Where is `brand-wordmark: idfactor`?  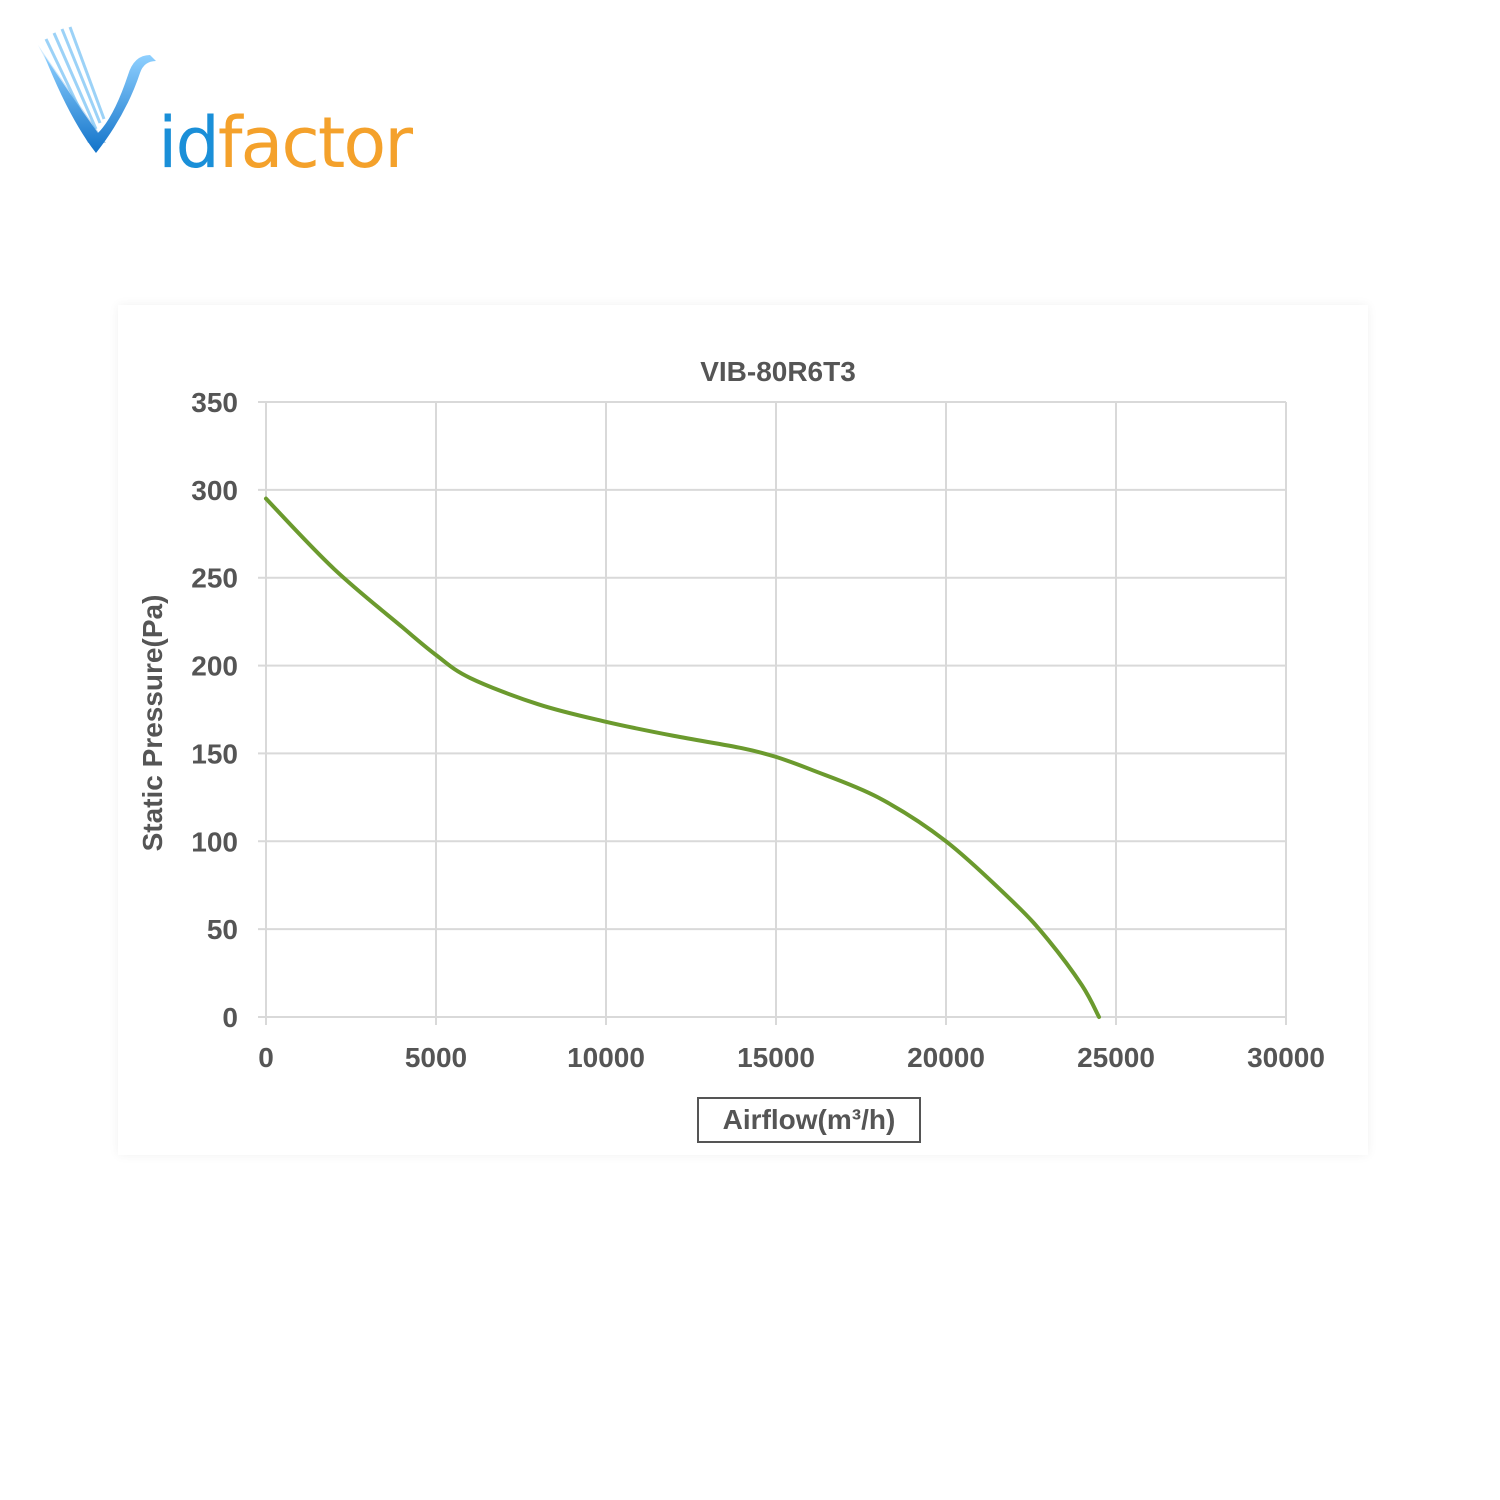 brand-wordmark: idfactor is located at coordinates (285, 143).